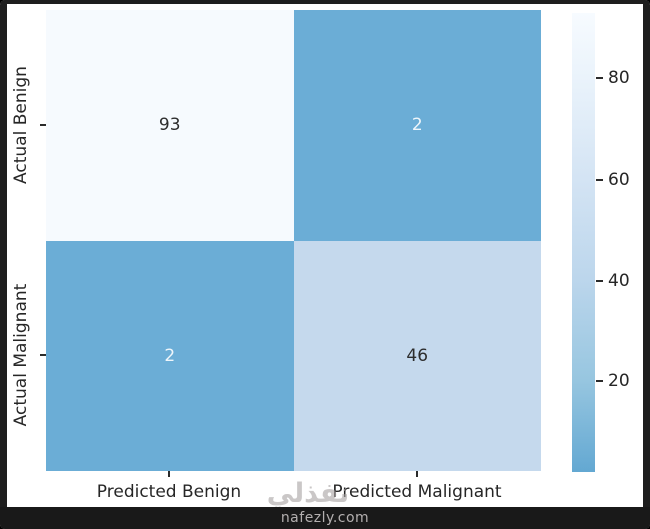 The image size is (650, 529). I want to click on colorbar-tick-label: 40, so click(619, 281).